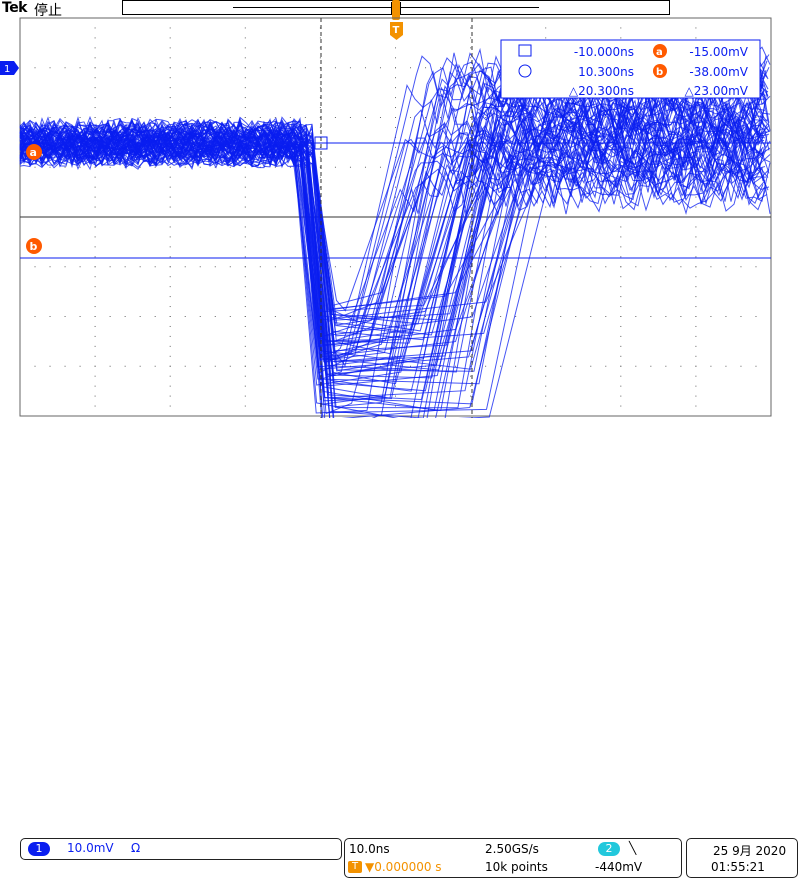 Image resolution: width=800 pixels, height=878 pixels. I want to click on cursor-a-marker: a, so click(34, 152).